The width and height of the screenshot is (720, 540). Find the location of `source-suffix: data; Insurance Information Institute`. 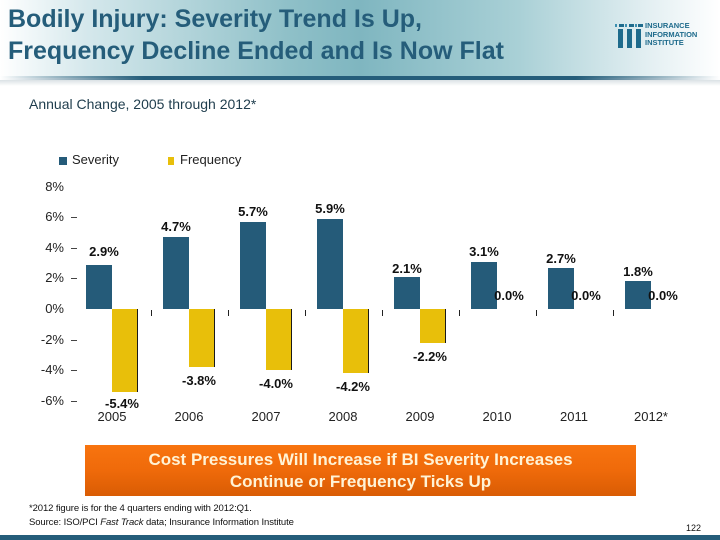

source-suffix: data; Insurance Information Institute is located at coordinates (218, 522).